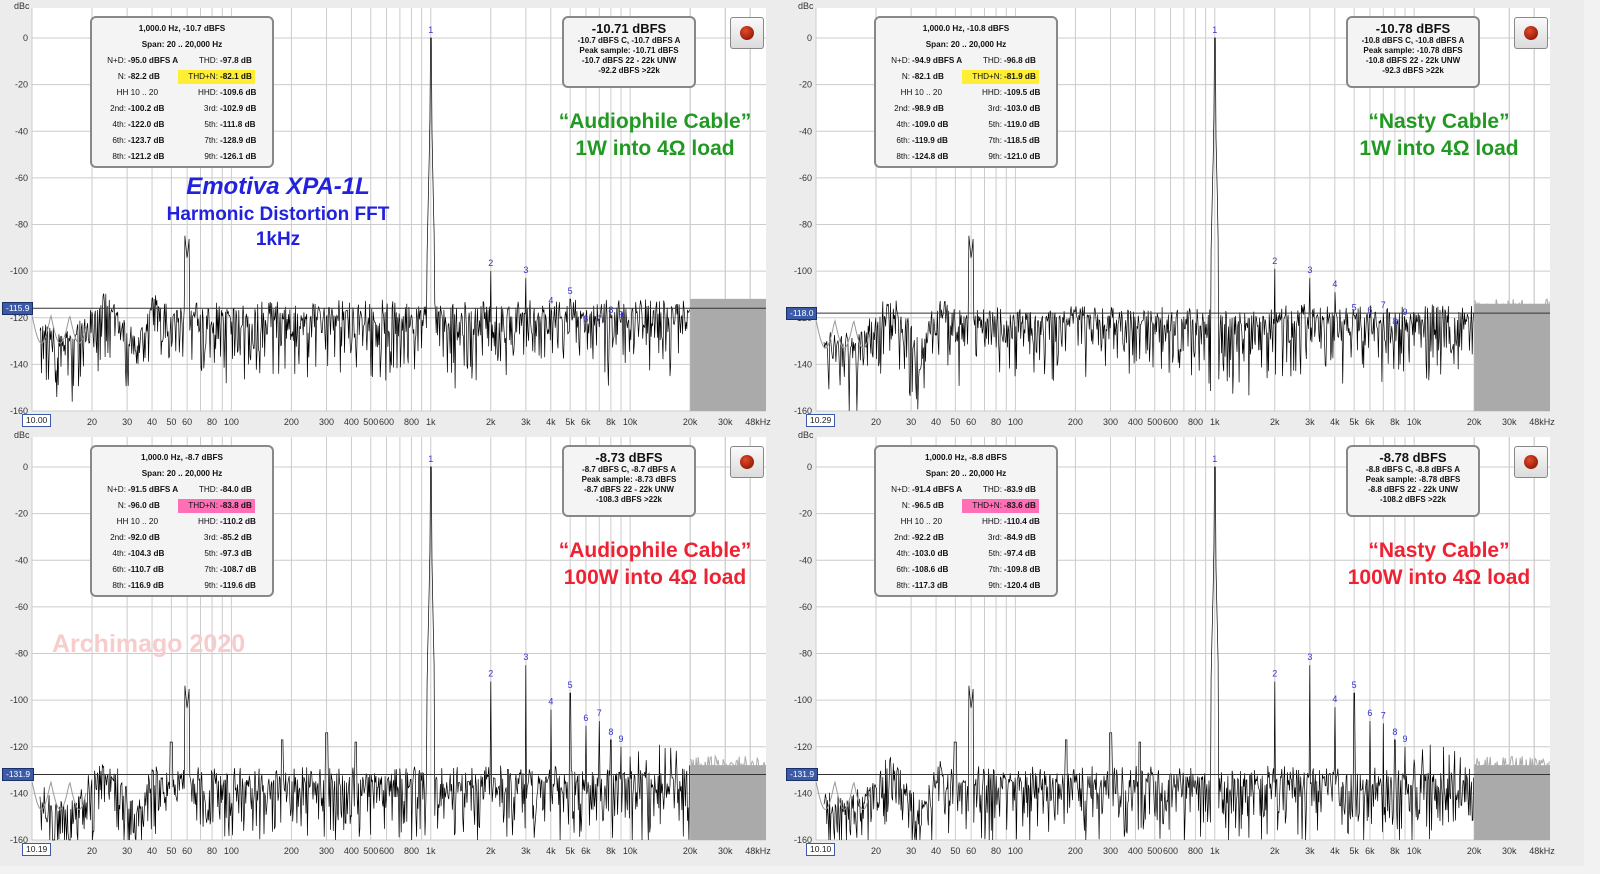  I want to click on info-row: N: -96.5 dB THD+N: -83.6 dB, so click(966, 506).